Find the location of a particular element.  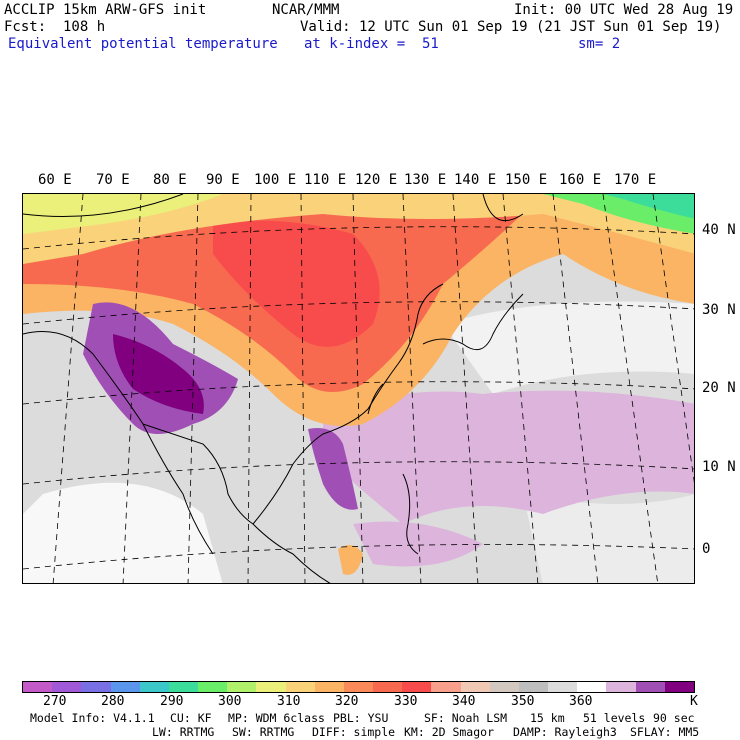

colorbar-label: 310 is located at coordinates (289, 701).